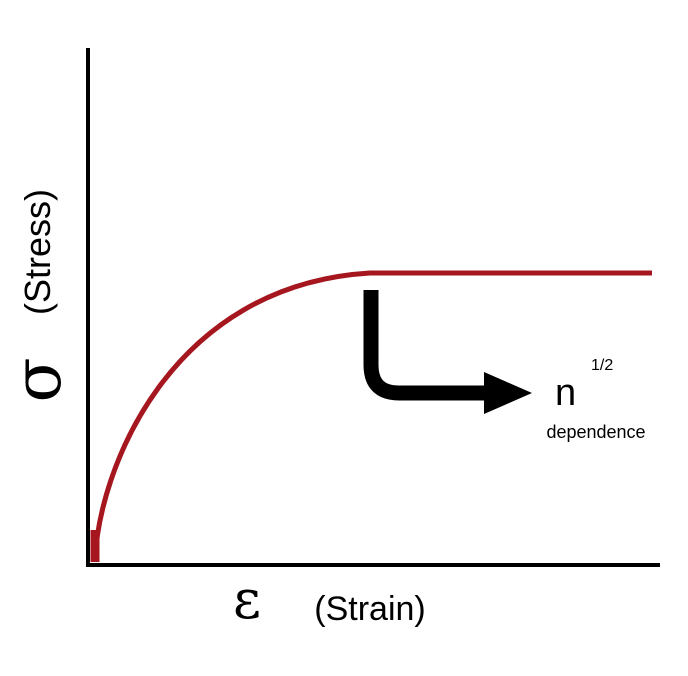  Describe the element at coordinates (38, 379) in the screenshot. I see `y-symbol: σ` at that location.